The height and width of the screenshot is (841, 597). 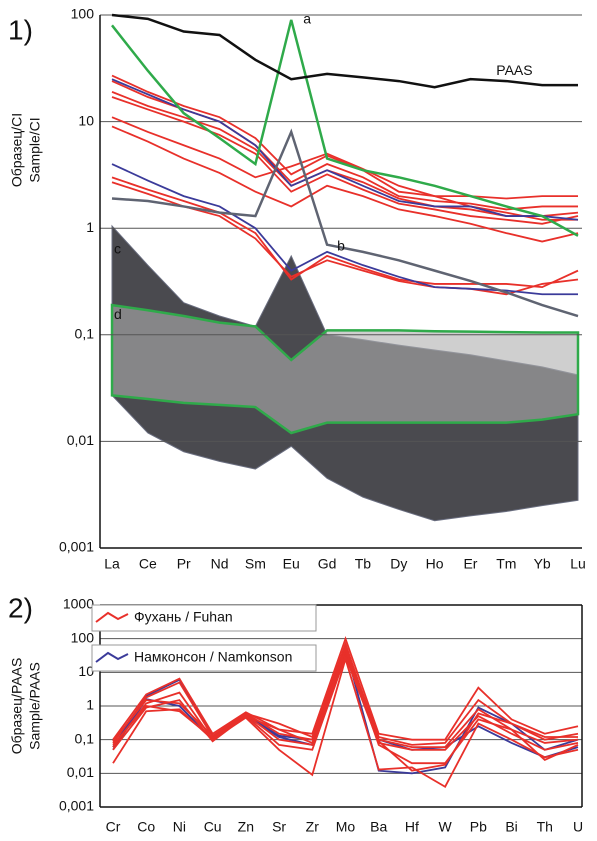 I want to click on x-tick-label: Yb, so click(x=542, y=564).